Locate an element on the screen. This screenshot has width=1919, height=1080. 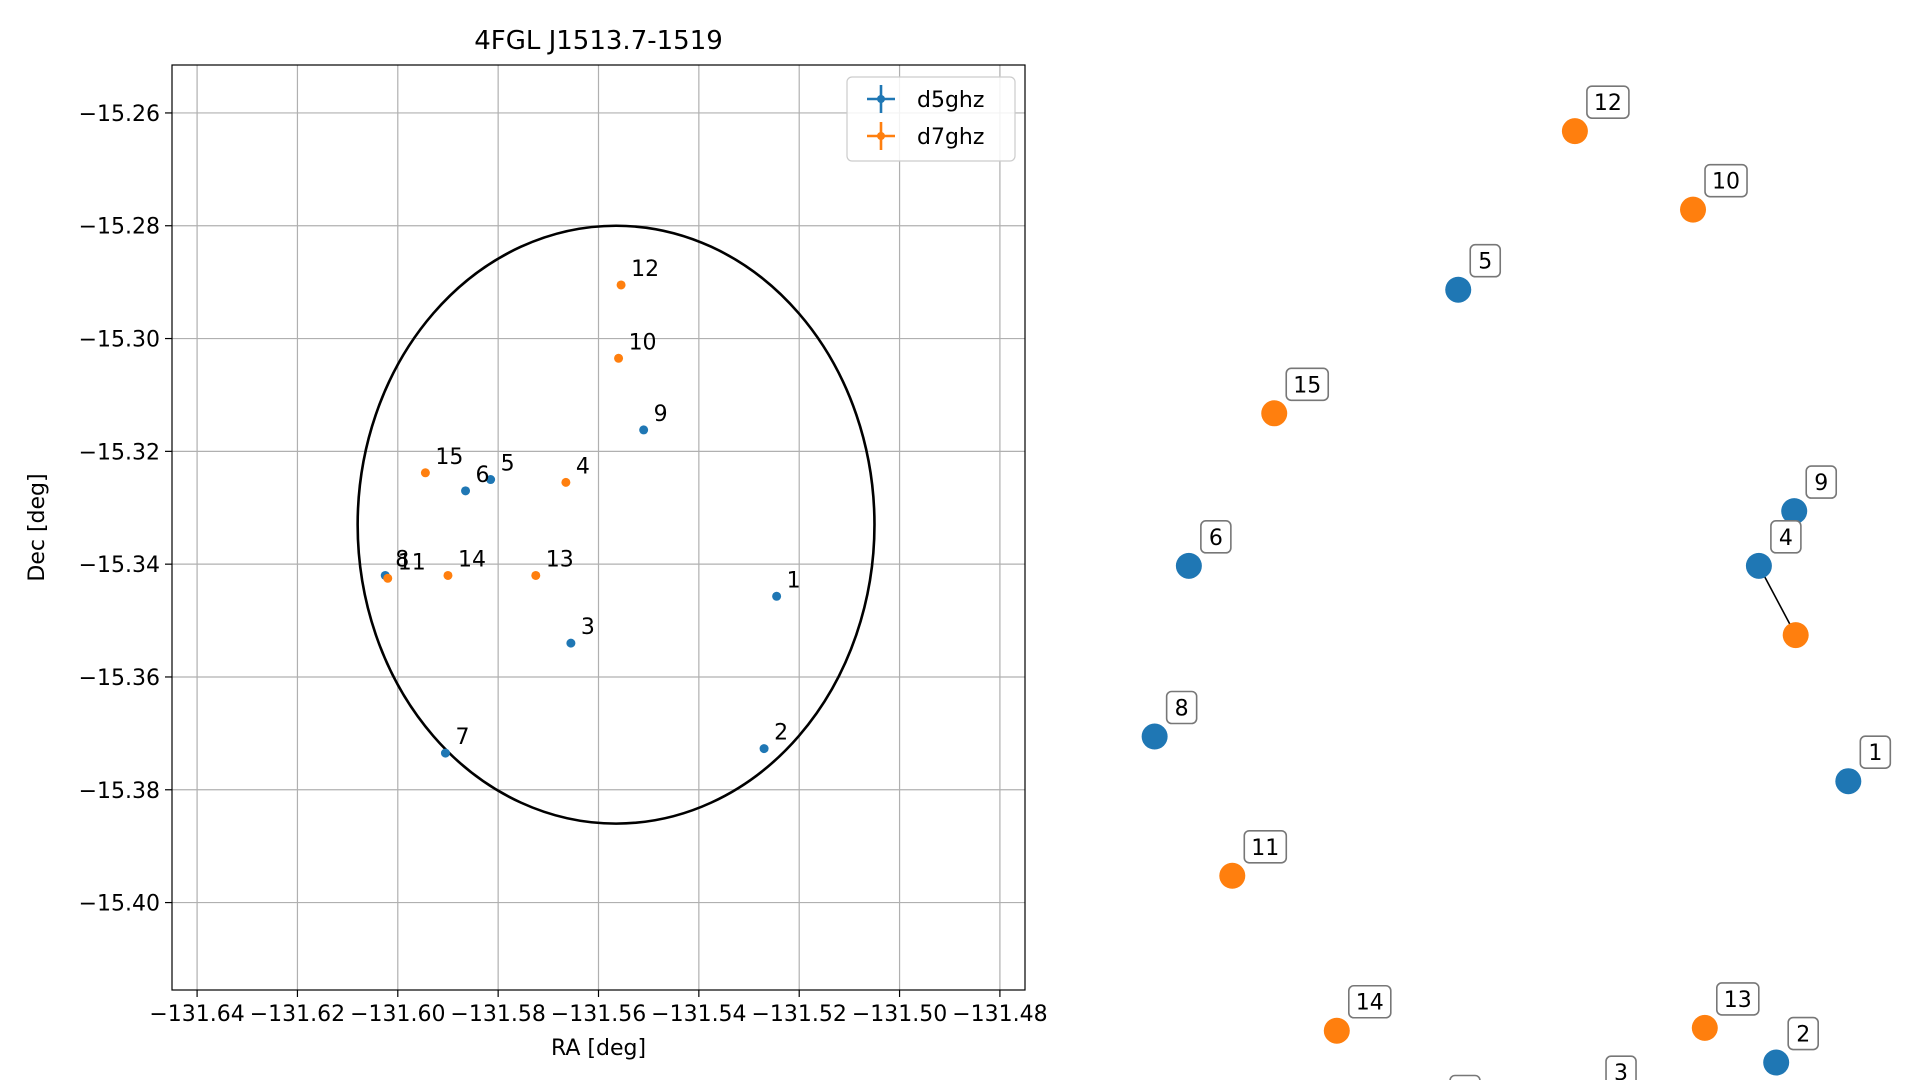
marker-label-3: 3 is located at coordinates (1621, 1070).